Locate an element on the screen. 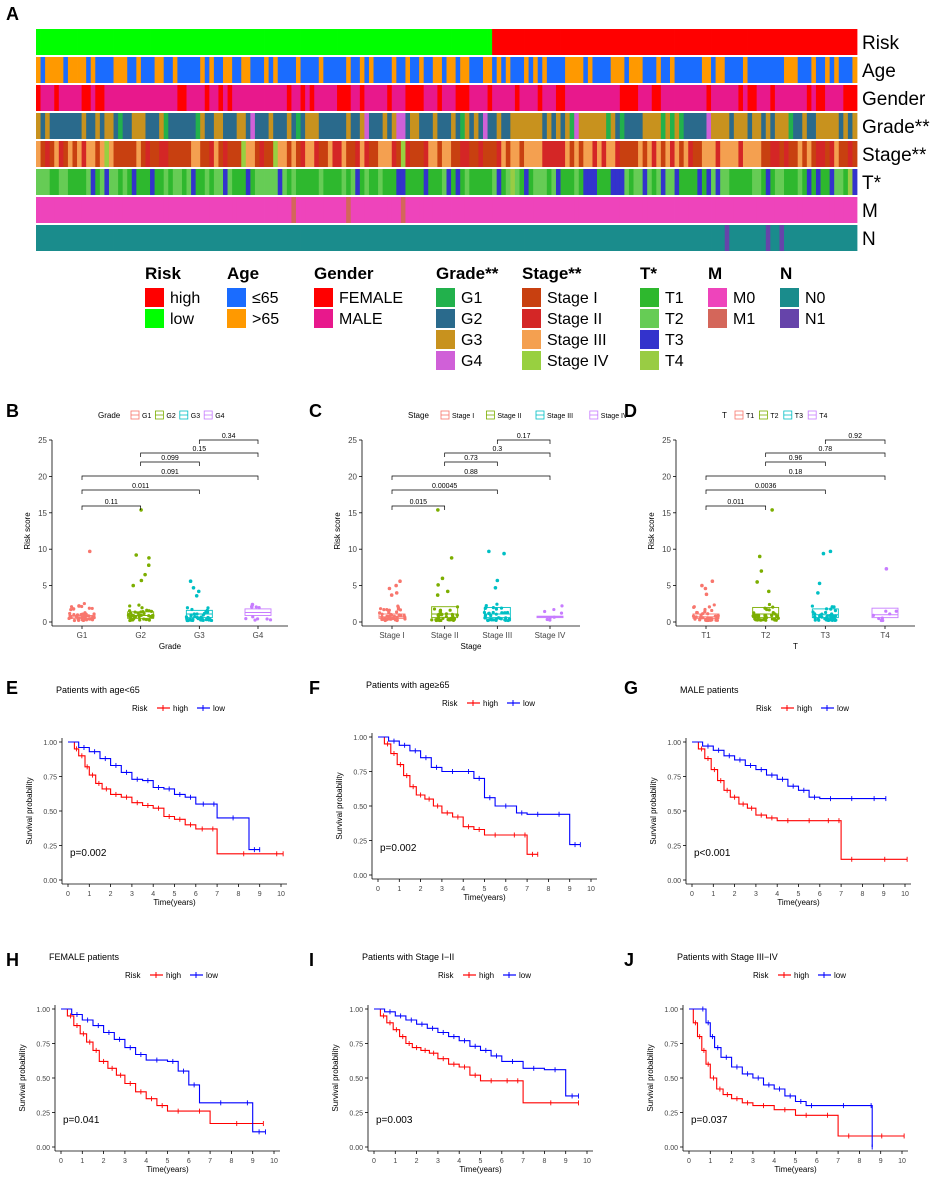 This screenshot has width=941, height=1189. comparison-bracket is located at coordinates (111, 507).